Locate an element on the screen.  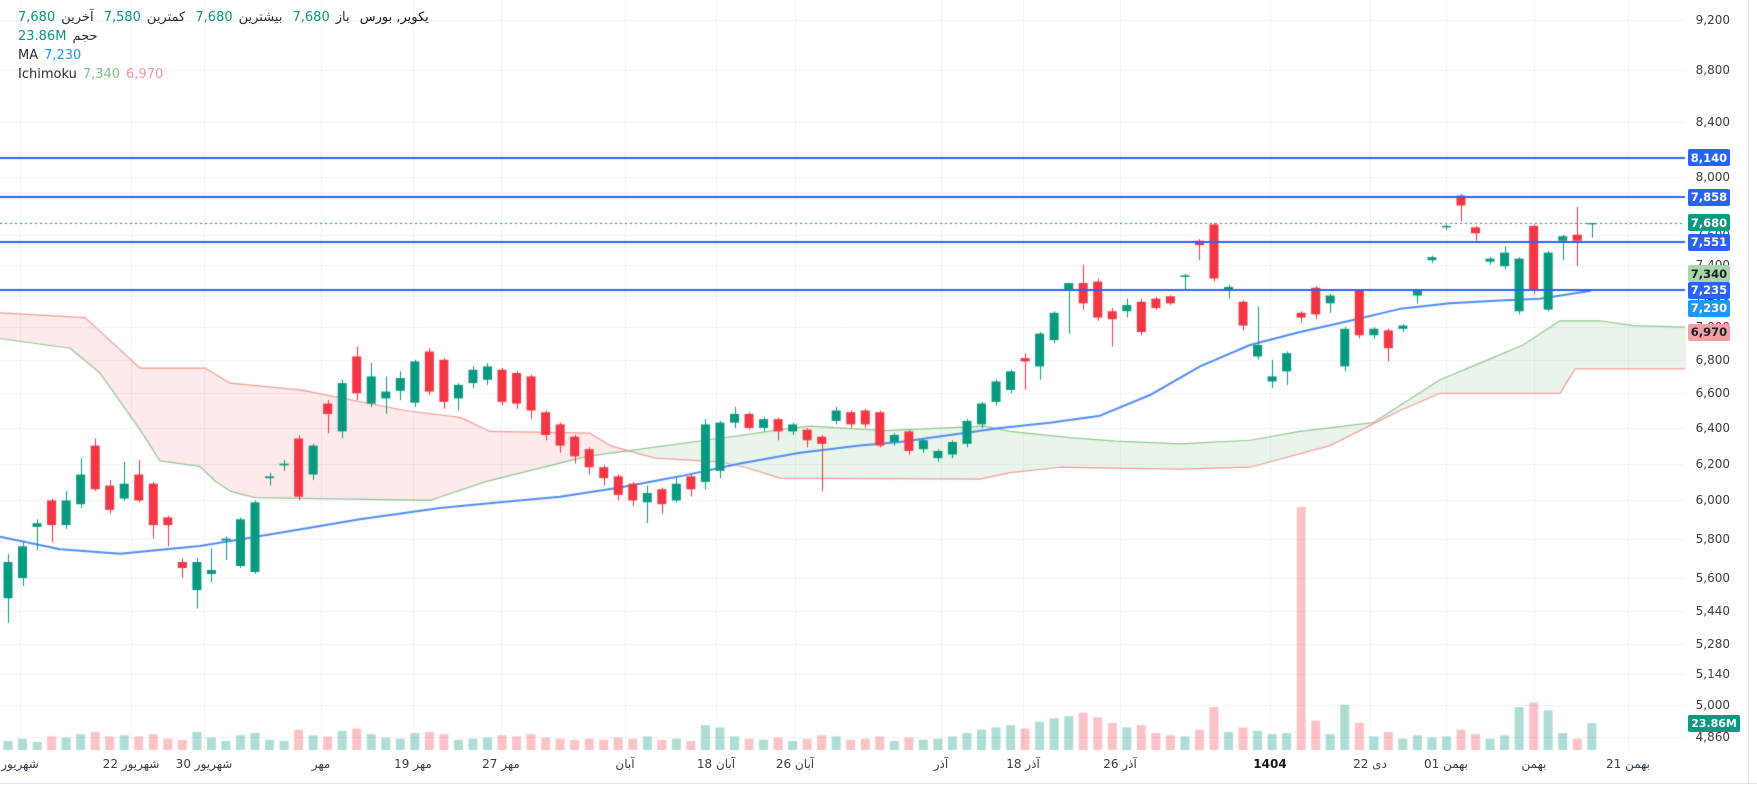
price-tick-label: 6,600 is located at coordinates (1712, 393).